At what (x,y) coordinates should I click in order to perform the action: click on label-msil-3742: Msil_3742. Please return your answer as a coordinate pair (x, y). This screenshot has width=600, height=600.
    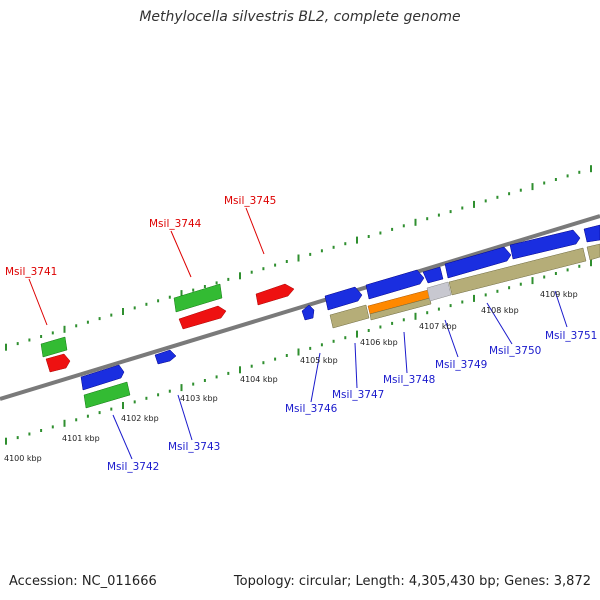
    Looking at the image, I should click on (133, 467).